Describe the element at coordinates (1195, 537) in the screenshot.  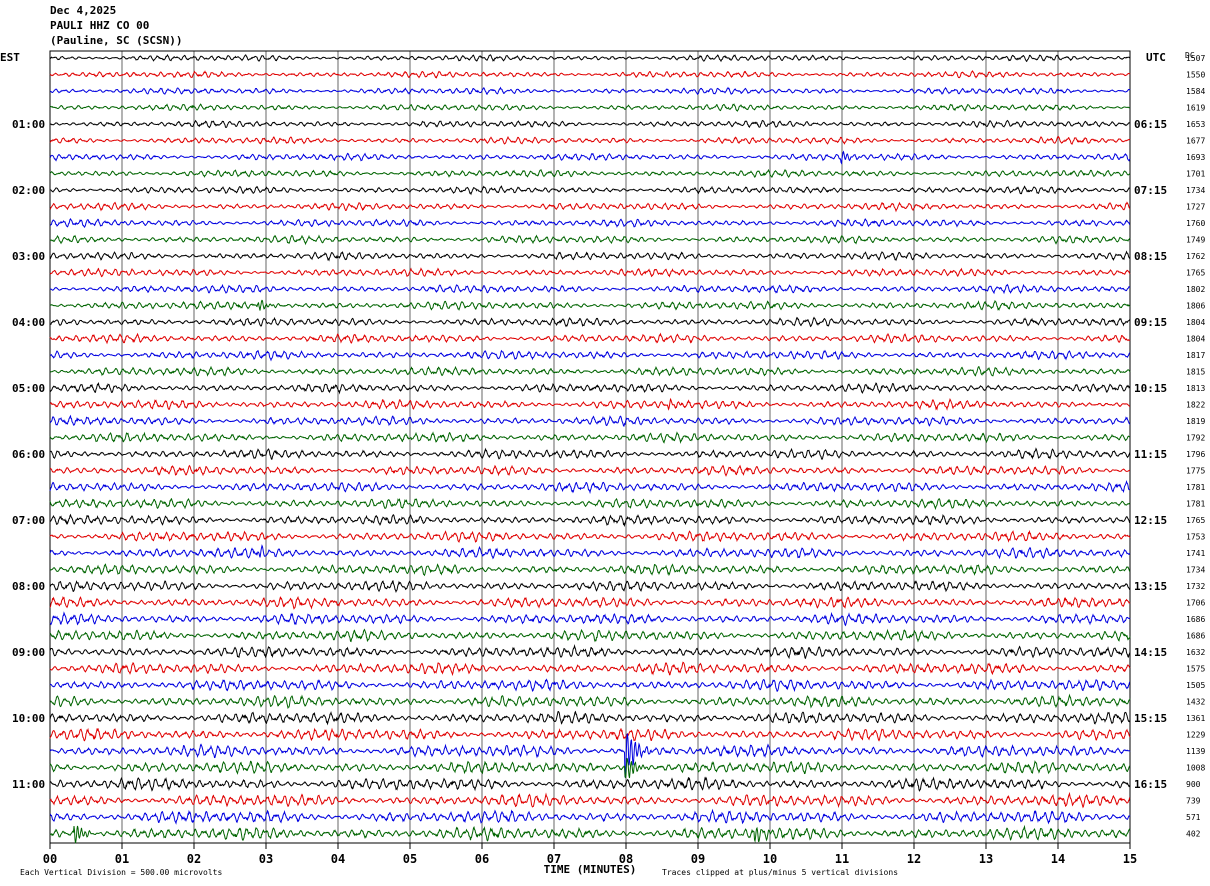
I see `dc-offset-label: 1753` at that location.